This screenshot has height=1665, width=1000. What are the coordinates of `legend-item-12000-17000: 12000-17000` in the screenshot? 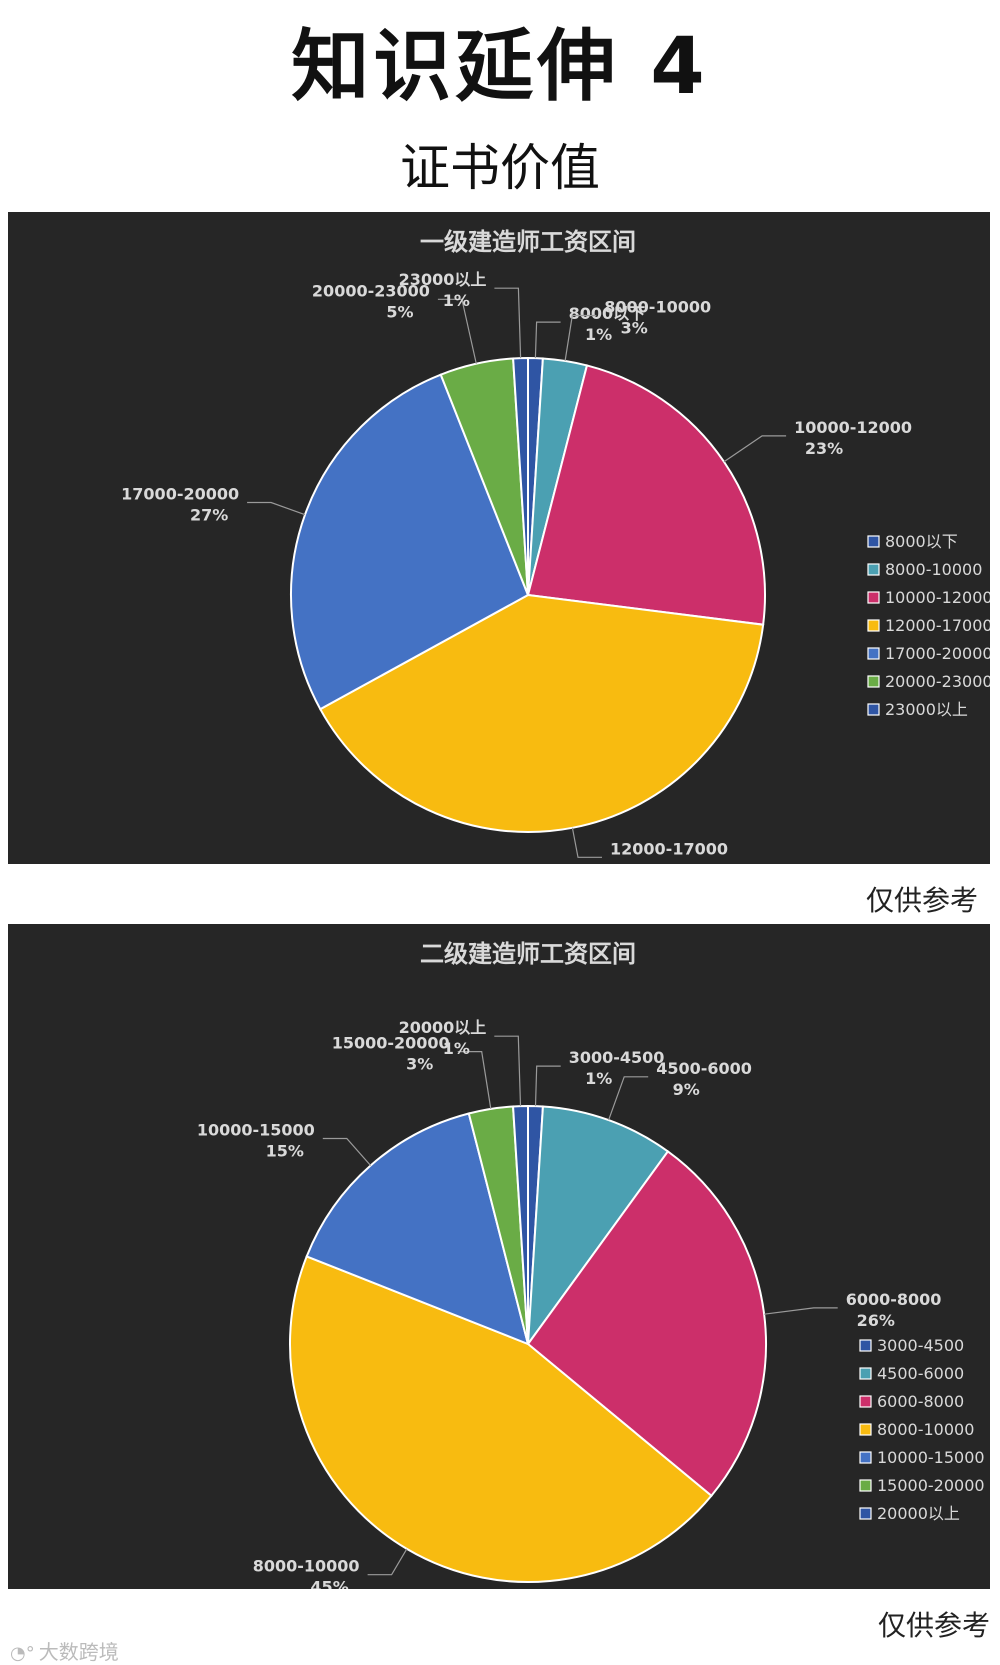 It's located at (937, 625).